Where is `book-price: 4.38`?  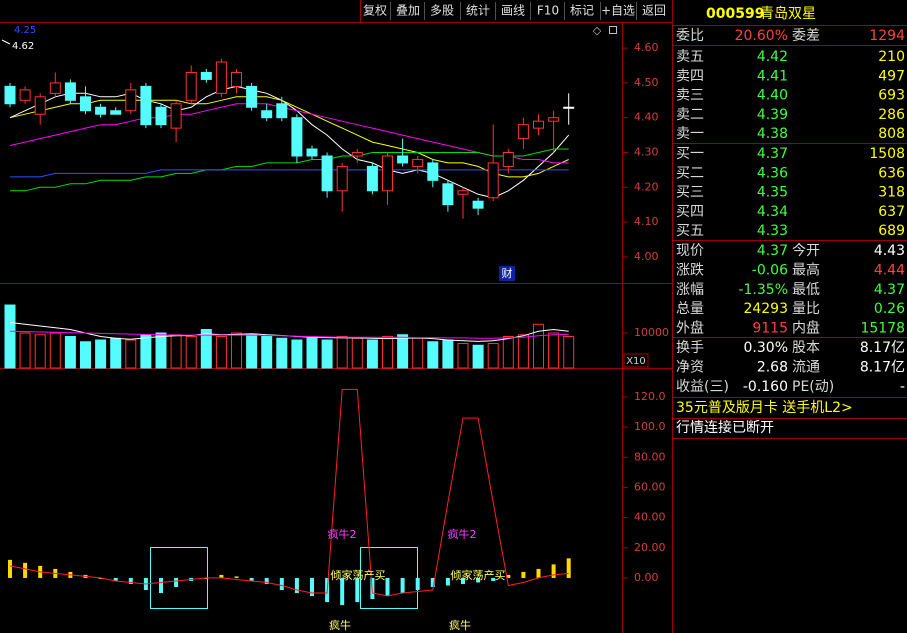 book-price: 4.38 is located at coordinates (772, 134).